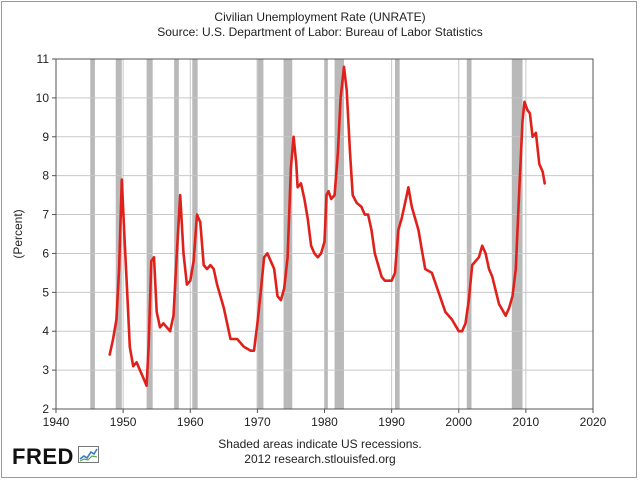 This screenshot has width=640, height=481. Describe the element at coordinates (320, 17) in the screenshot. I see `chart-title: Civilian Unemployment Rate (UNRATE)` at that location.